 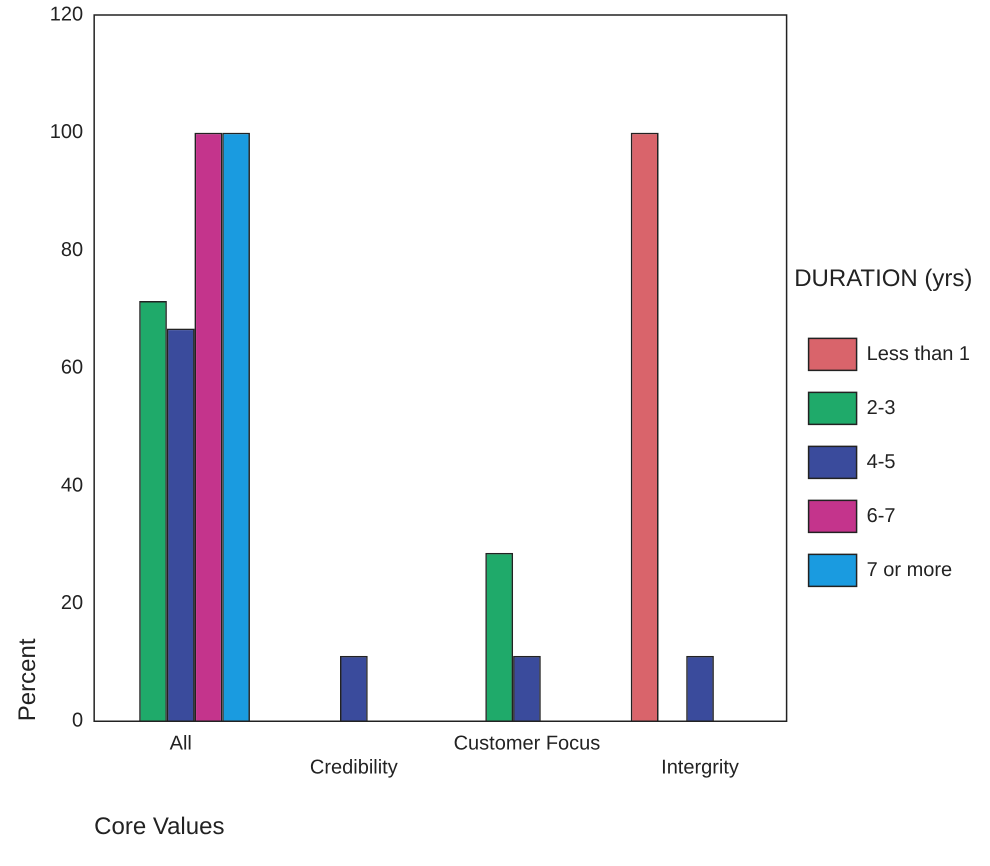 I want to click on legend-title: DURATION (yrs), so click(x=883, y=278).